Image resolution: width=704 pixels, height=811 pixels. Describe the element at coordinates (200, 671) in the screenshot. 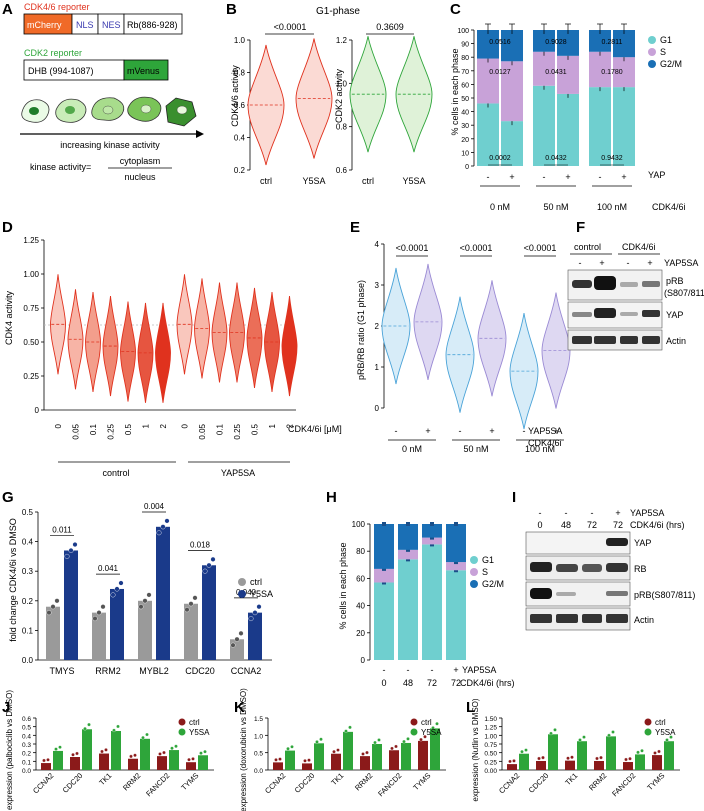

I see `g-xlabel-CDC20: CDC20` at that location.